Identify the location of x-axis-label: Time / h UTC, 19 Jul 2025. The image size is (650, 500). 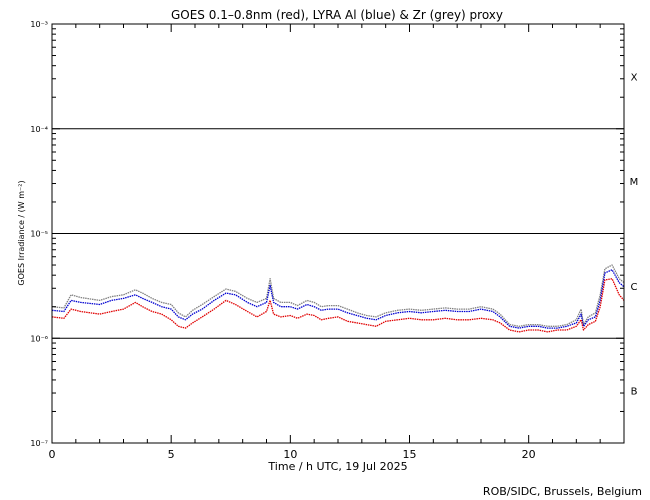
(337, 466).